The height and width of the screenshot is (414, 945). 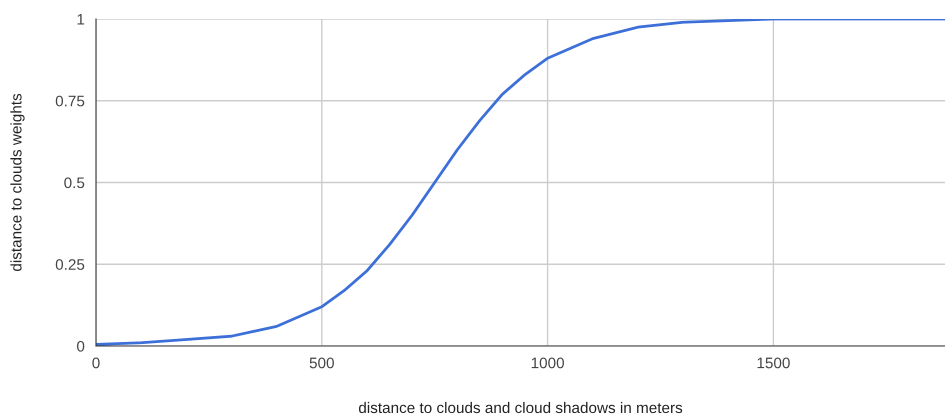 I want to click on x-tick-label: 1500, so click(x=774, y=363).